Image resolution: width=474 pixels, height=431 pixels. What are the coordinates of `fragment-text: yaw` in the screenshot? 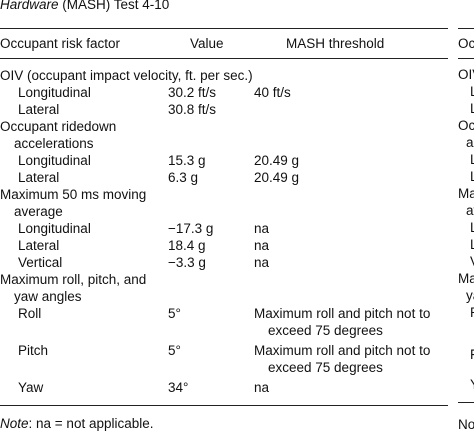 It's located at (470, 295).